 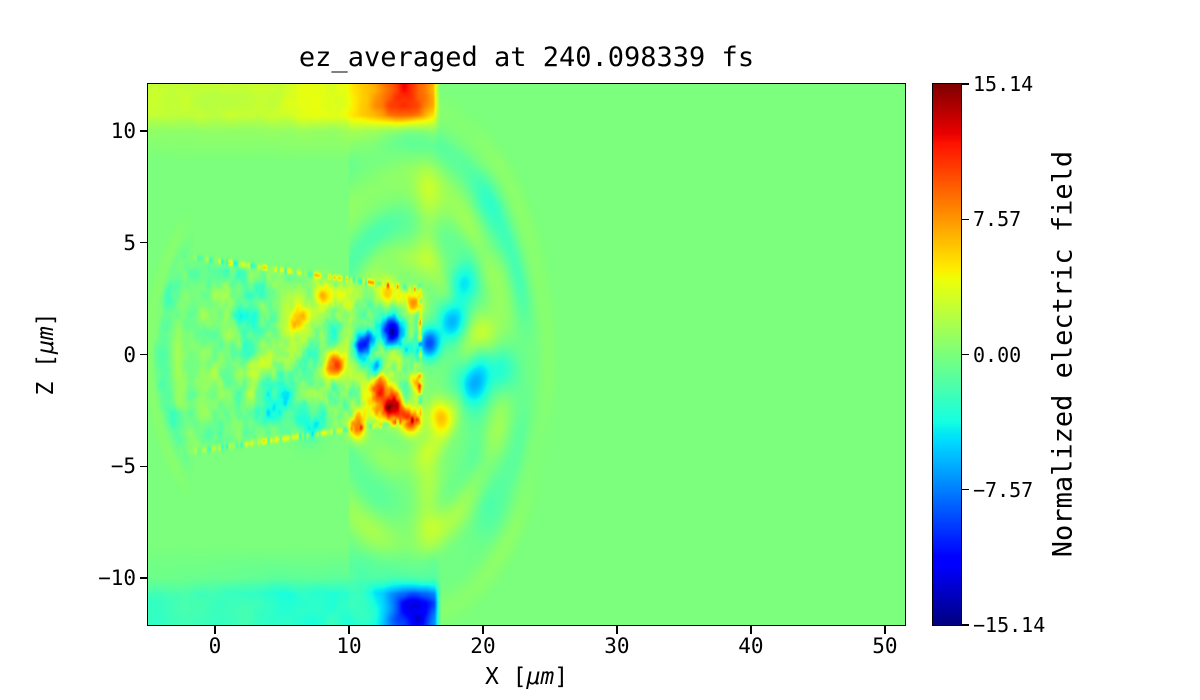 What do you see at coordinates (123, 466) in the screenshot?
I see `z-tick-label: −5` at bounding box center [123, 466].